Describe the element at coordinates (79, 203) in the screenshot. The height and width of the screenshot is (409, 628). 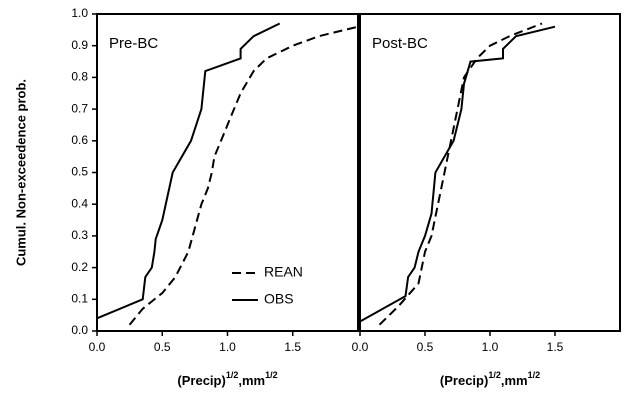
I see `y-tick-label: 0.4` at that location.